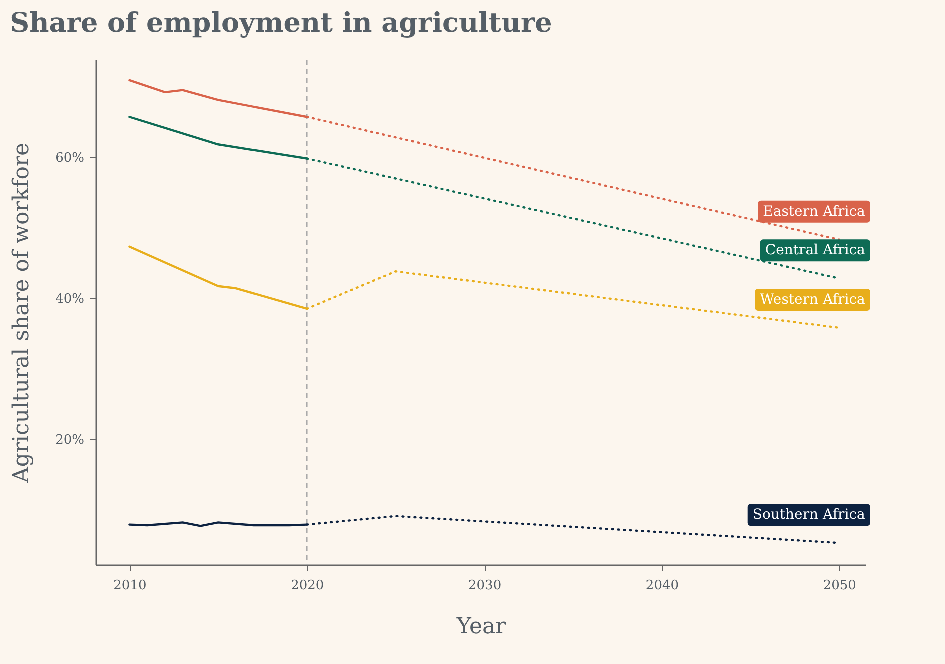  What do you see at coordinates (815, 250) in the screenshot?
I see `text: Central Africa` at bounding box center [815, 250].